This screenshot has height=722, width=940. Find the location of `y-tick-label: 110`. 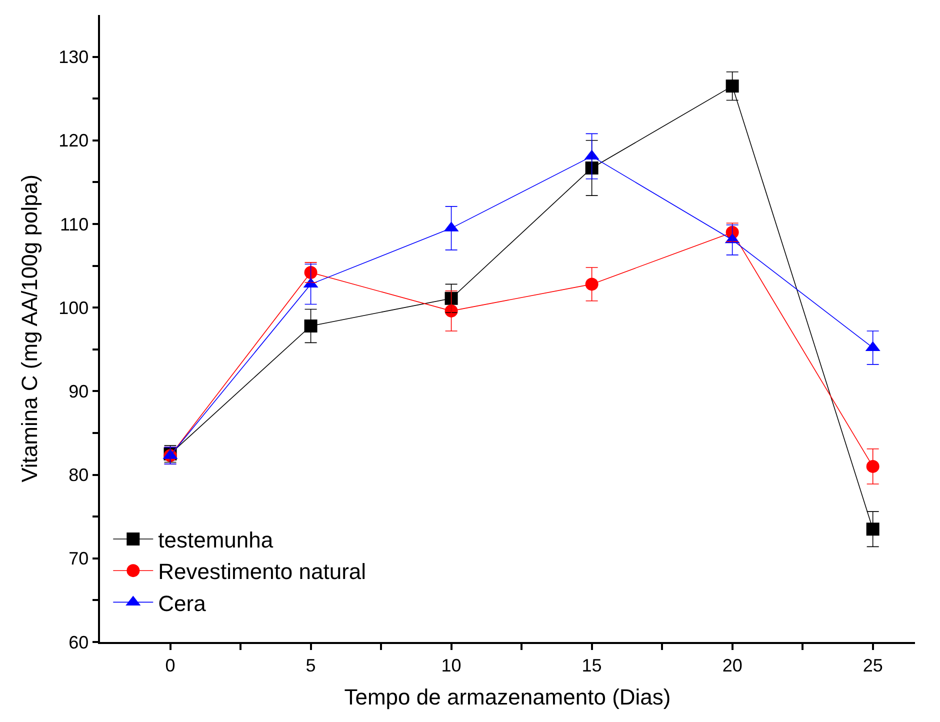

y-tick-label: 110 is located at coordinates (74, 224).